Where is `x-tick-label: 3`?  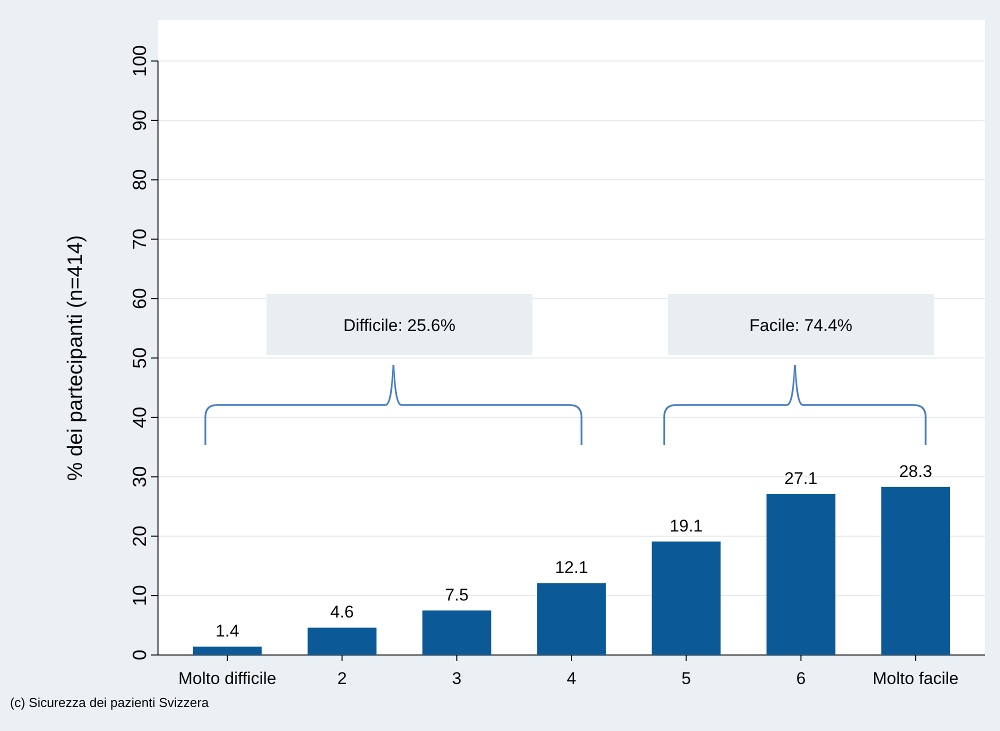 x-tick-label: 3 is located at coordinates (457, 678).